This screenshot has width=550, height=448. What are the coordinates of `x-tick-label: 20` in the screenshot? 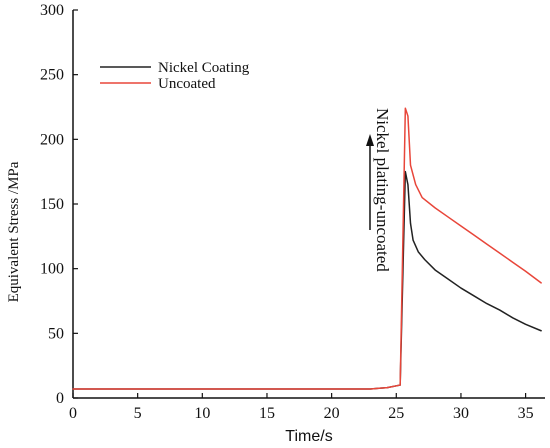 It's located at (332, 413).